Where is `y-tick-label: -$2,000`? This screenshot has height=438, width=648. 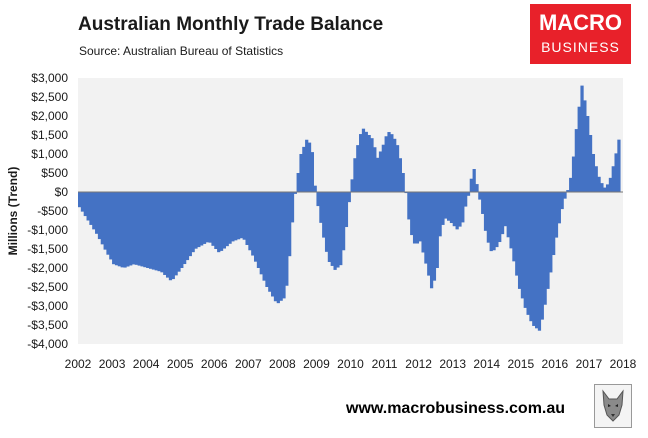 y-tick-label: -$2,000 is located at coordinates (47, 268).